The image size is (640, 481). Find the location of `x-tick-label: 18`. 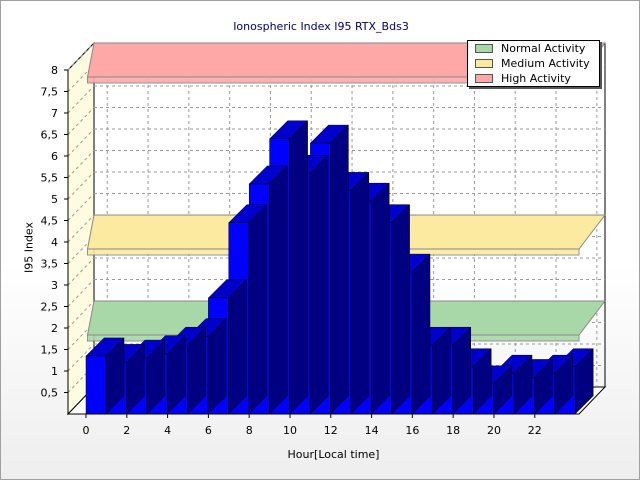

x-tick-label: 18 is located at coordinates (453, 430).